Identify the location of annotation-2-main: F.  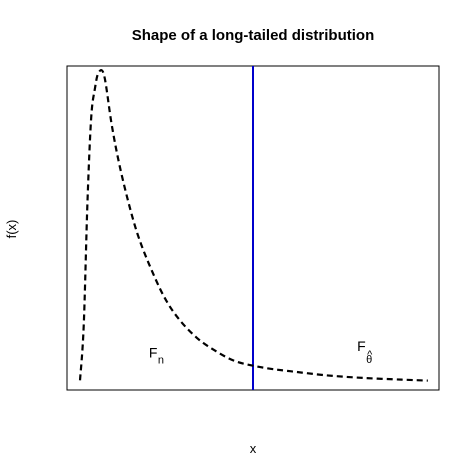
(361, 346).